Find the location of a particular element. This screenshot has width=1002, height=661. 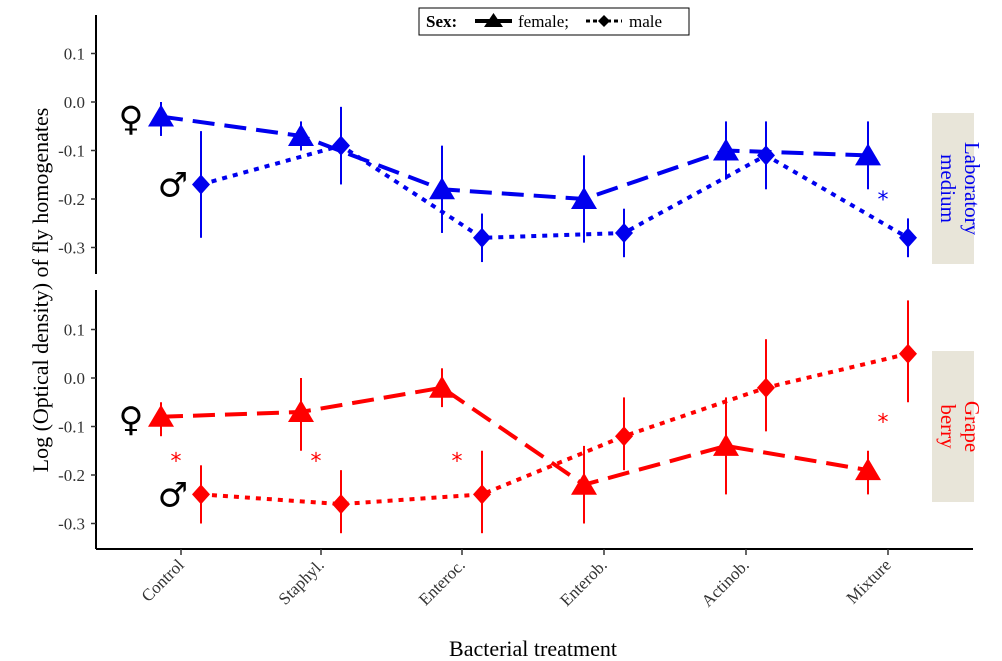

legend-female-triangle-icon is located at coordinates (493, 20).